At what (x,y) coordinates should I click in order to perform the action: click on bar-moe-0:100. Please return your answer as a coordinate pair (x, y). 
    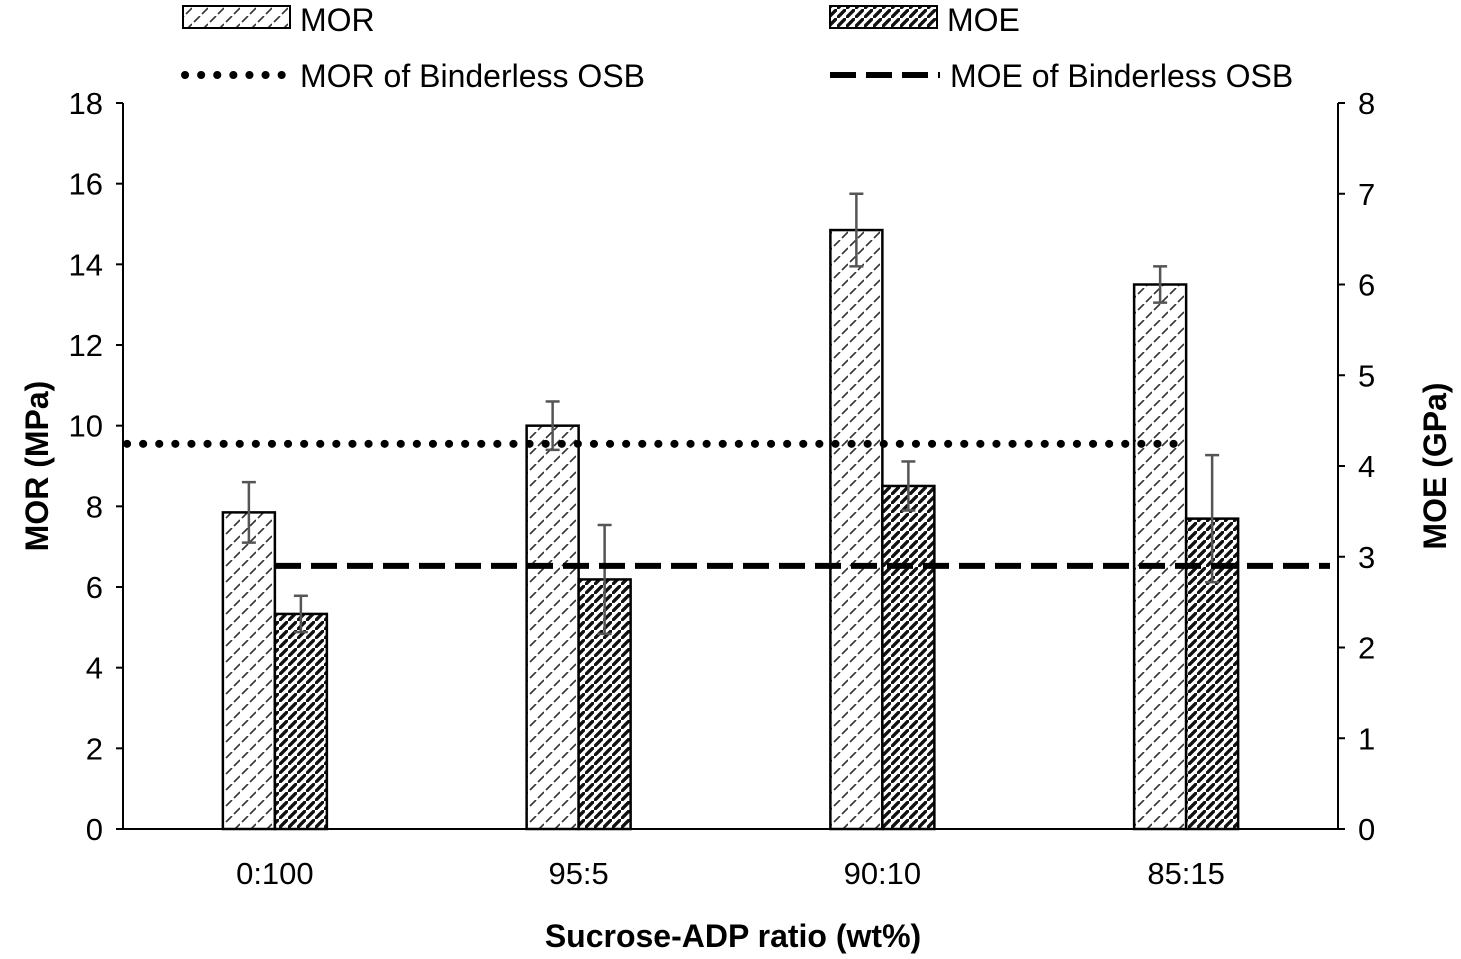
    Looking at the image, I should click on (301, 721).